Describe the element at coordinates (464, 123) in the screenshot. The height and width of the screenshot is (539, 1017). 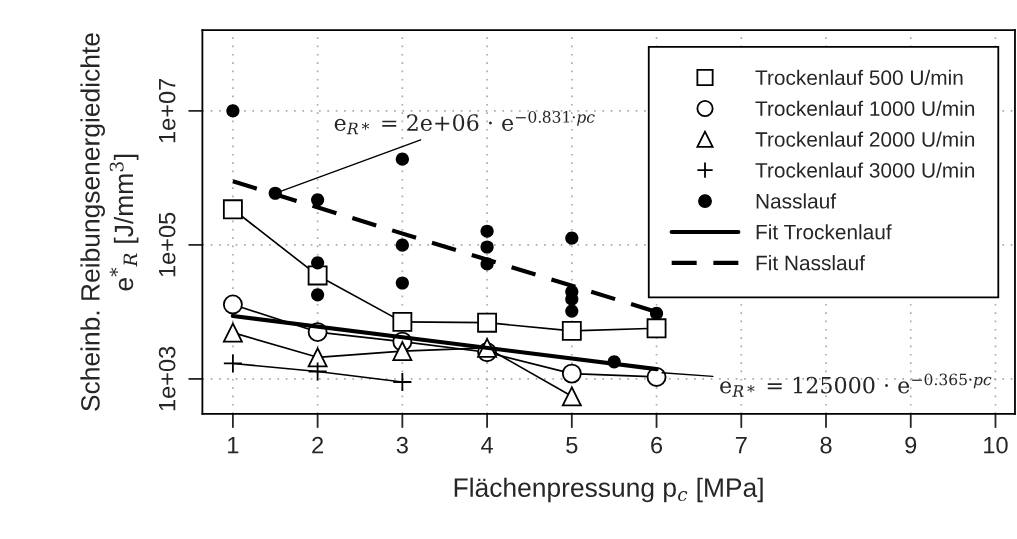
I see `annotation: e$_{R*}$ = 2e+06 · e$^{−0.831·pc}$` at that location.